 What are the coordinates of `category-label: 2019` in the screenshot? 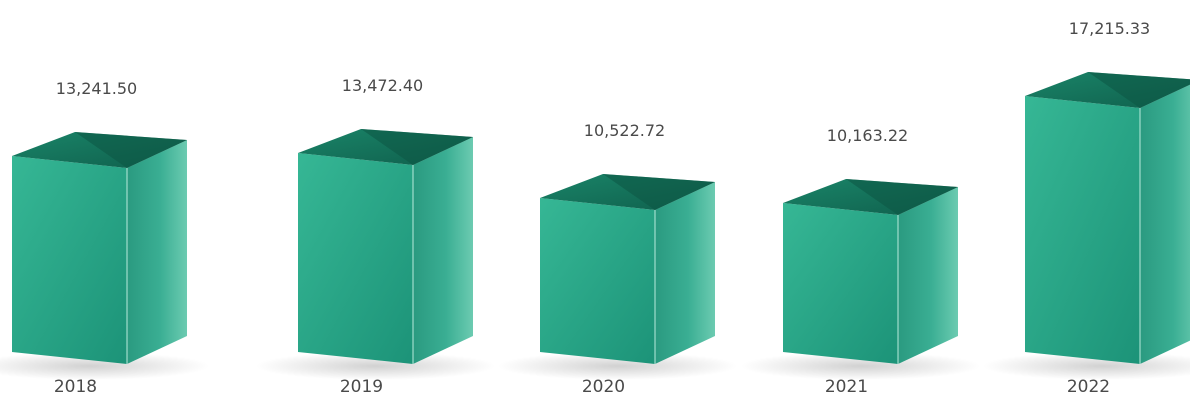 It's located at (361, 387).